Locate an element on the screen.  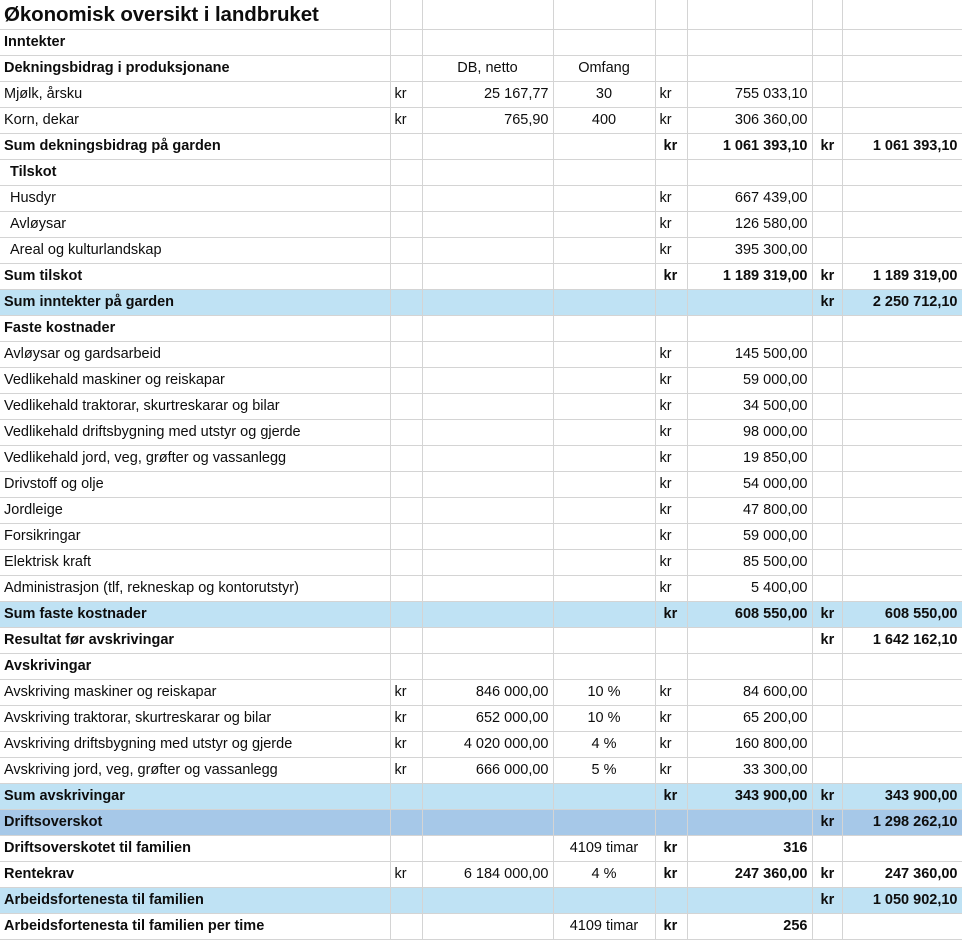
cell-amount: 256 is located at coordinates (750, 926).